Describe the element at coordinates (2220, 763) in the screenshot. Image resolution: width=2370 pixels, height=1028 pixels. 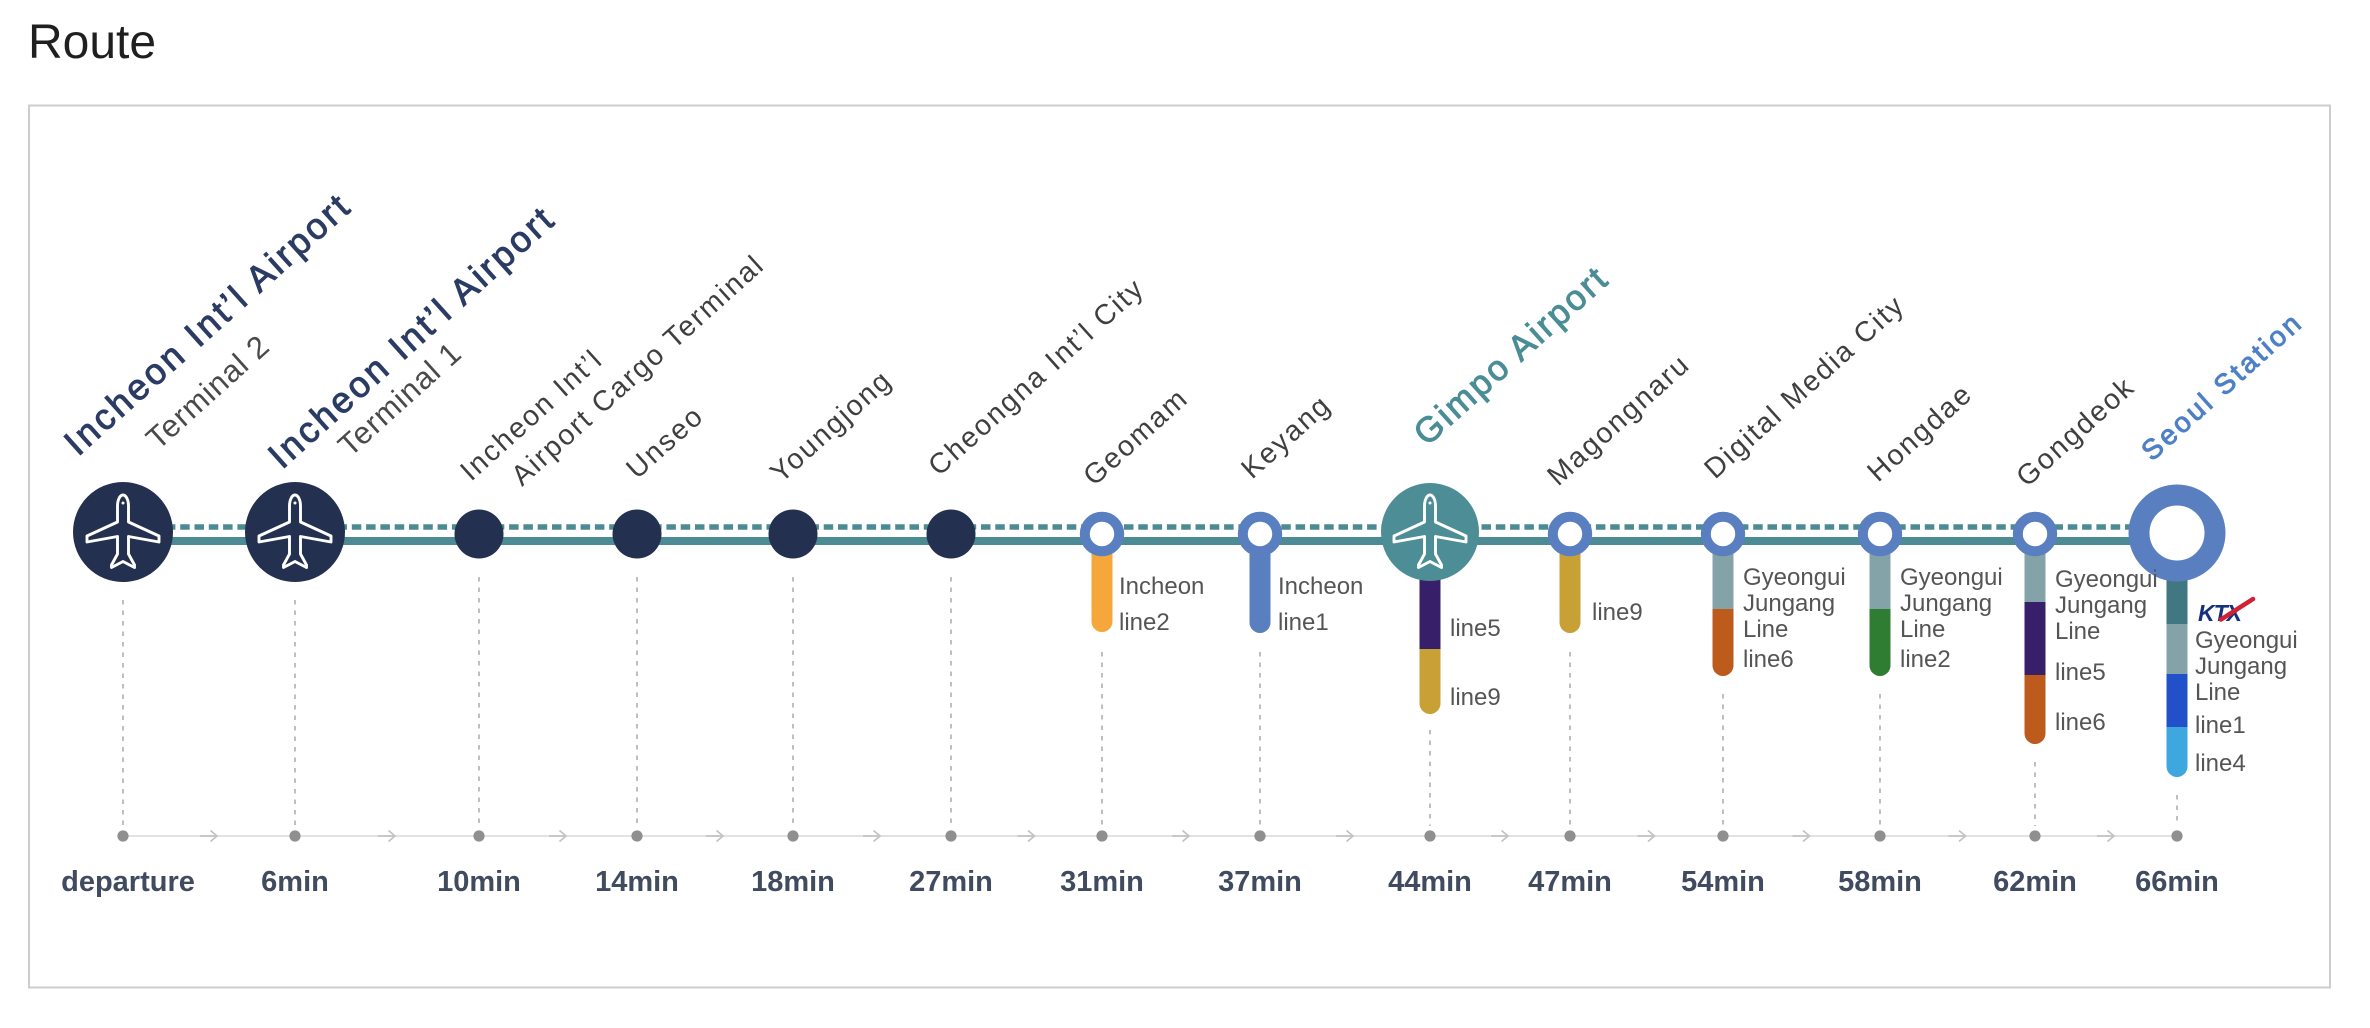
I see `svg-text: line4` at that location.